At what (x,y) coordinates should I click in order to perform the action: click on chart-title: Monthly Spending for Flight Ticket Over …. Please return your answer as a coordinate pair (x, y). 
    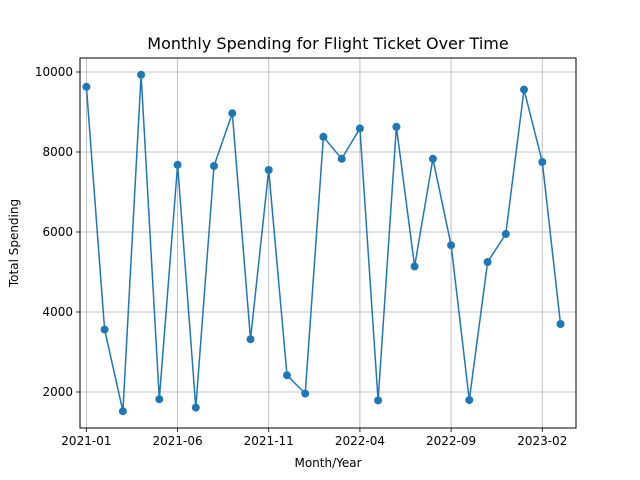
    Looking at the image, I should click on (327, 43).